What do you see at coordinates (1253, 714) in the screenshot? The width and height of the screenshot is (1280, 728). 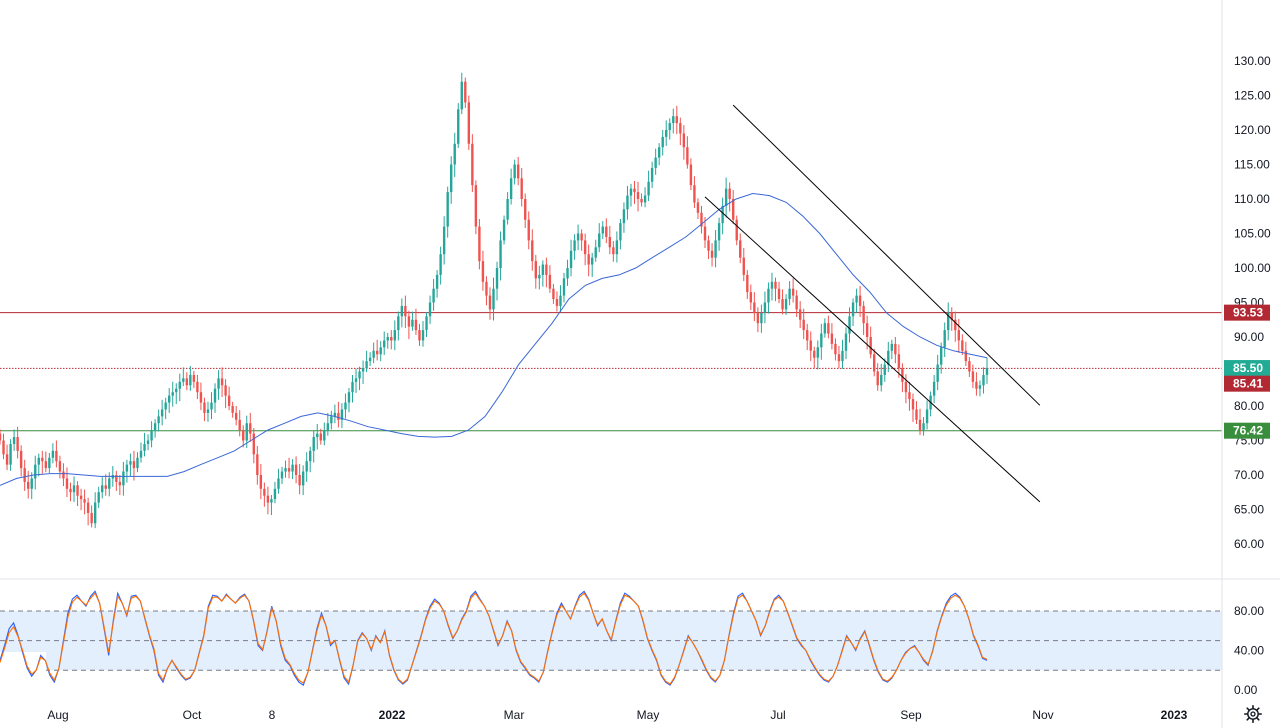 I see `gear-icon` at bounding box center [1253, 714].